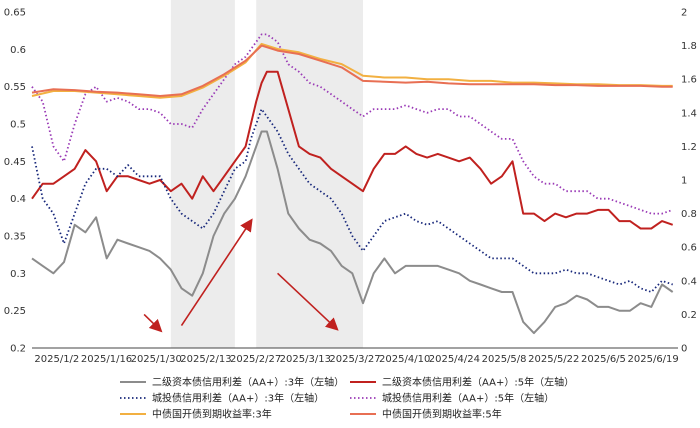 Image resolution: width=700 pixels, height=428 pixels. Describe the element at coordinates (689, 315) in the screenshot. I see `right-axis-tick-label: 0.2` at that location.